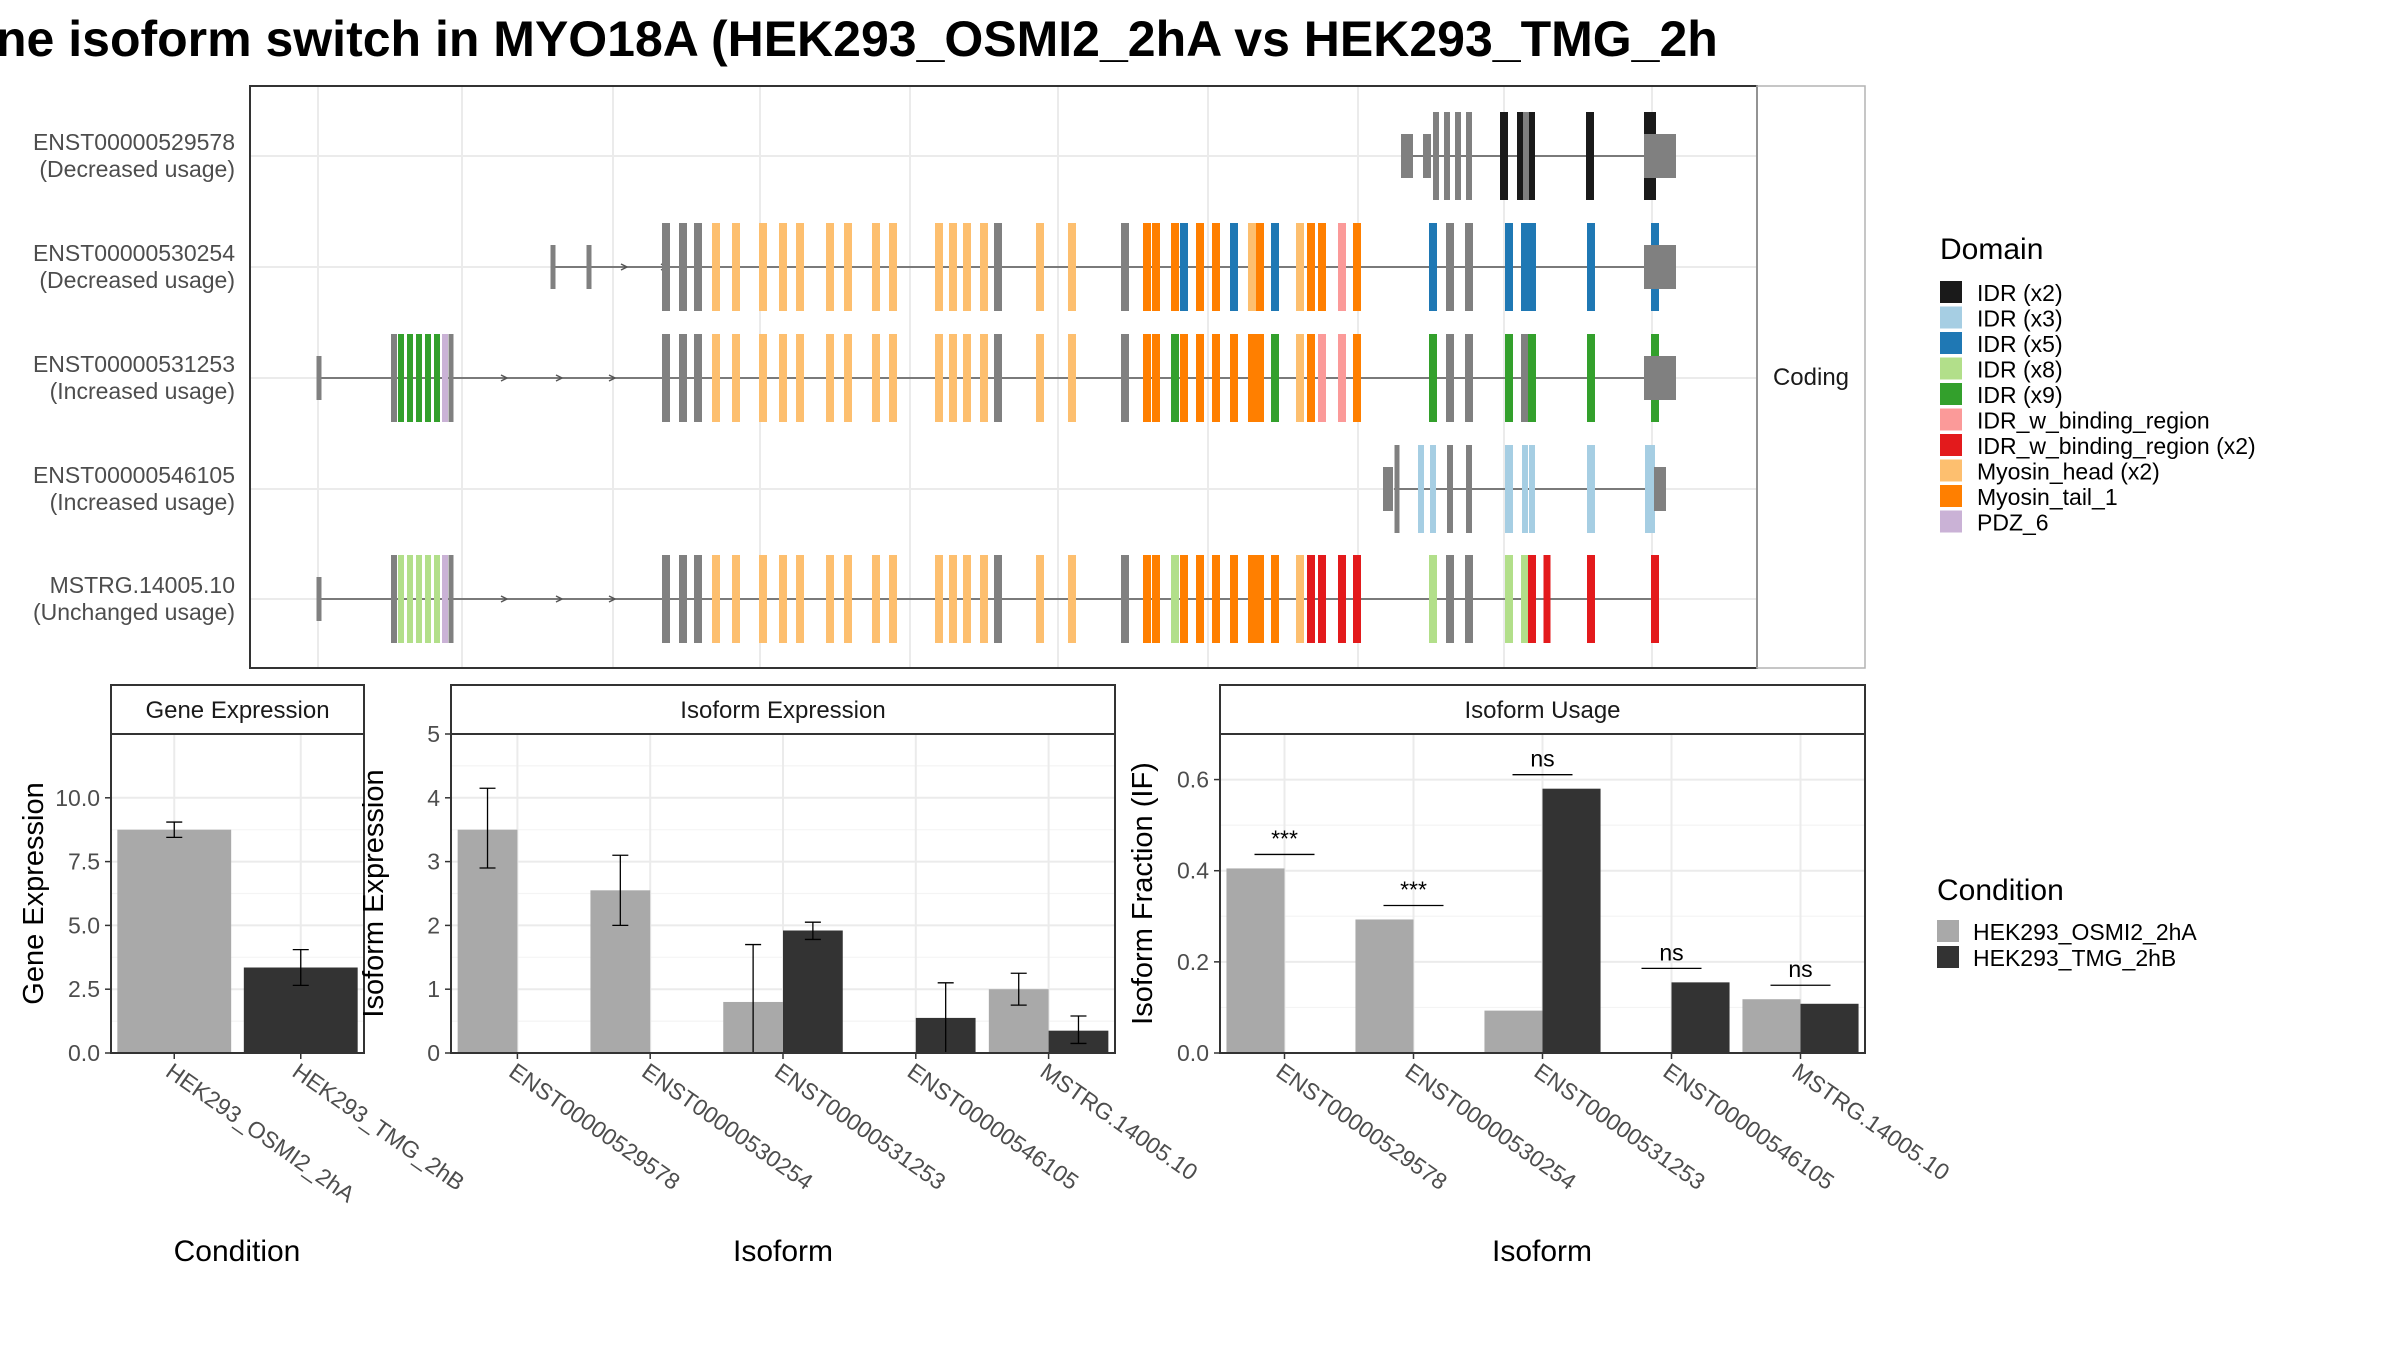  Describe the element at coordinates (142, 585) in the screenshot. I see `isoform-label: MSTRG.14005.10` at that location.